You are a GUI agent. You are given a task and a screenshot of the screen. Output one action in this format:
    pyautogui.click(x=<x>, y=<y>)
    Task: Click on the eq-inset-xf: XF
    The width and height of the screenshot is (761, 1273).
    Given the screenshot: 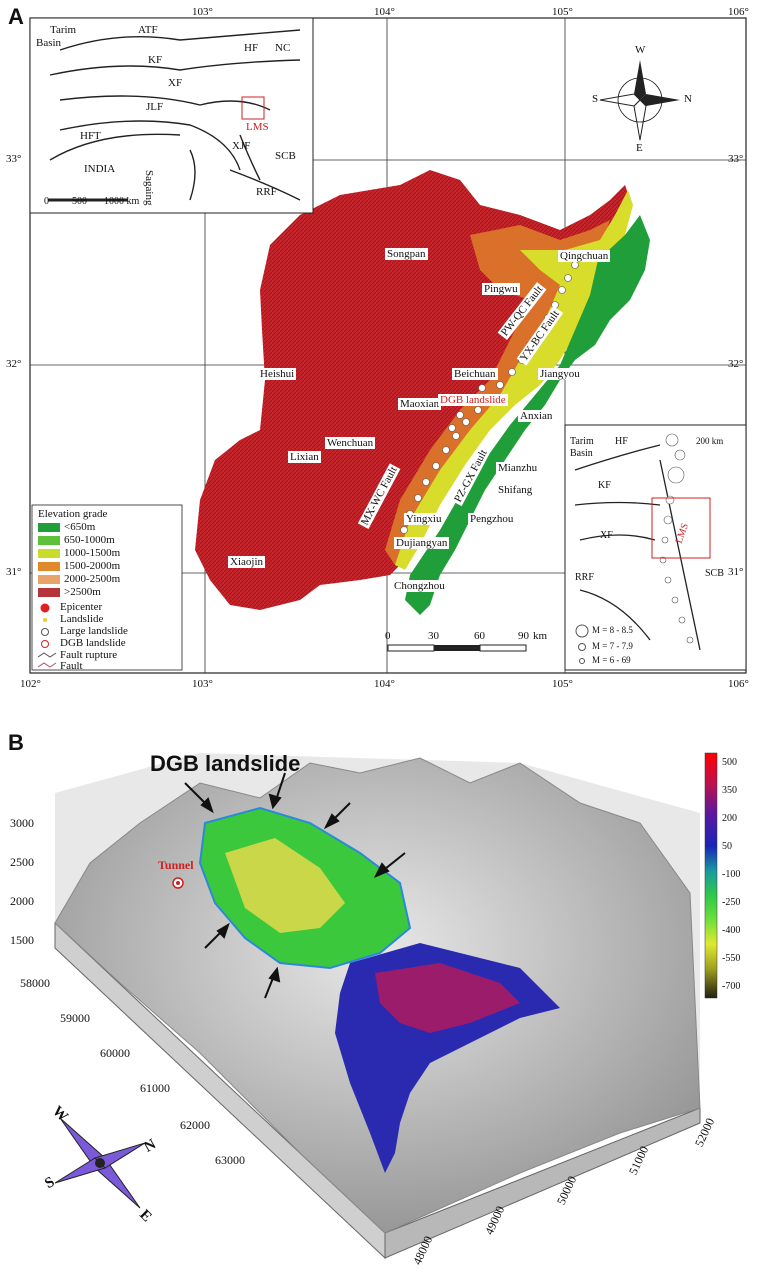 What is the action you would take?
    pyautogui.click(x=606, y=535)
    